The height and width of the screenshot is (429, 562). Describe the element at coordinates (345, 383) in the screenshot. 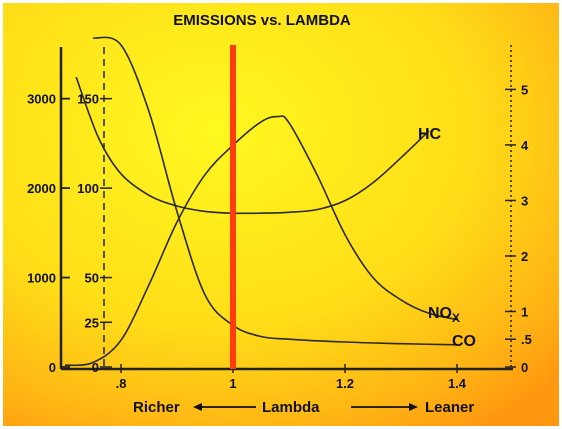

I see `x-tick-label: 1.2` at that location.